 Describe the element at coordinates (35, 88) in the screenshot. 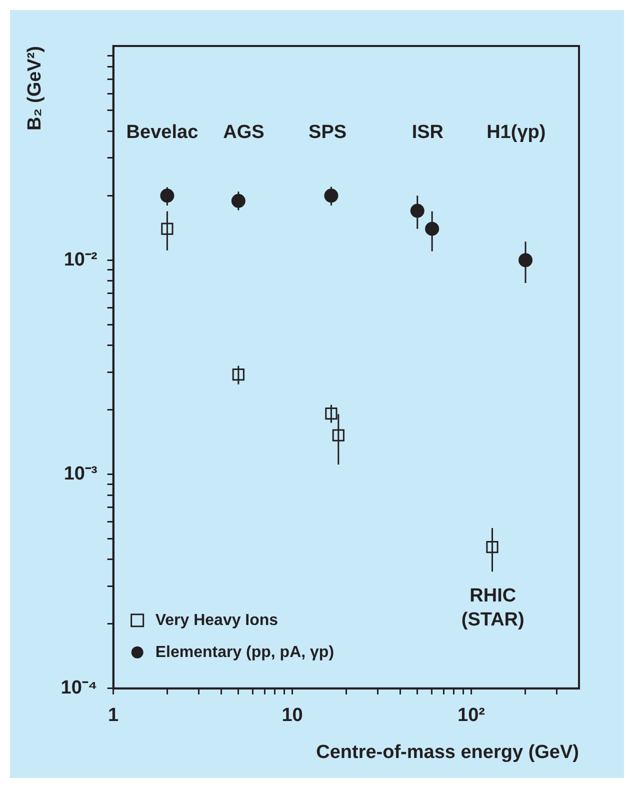

I see `y-axis-title: B₂ (GeV²)` at that location.